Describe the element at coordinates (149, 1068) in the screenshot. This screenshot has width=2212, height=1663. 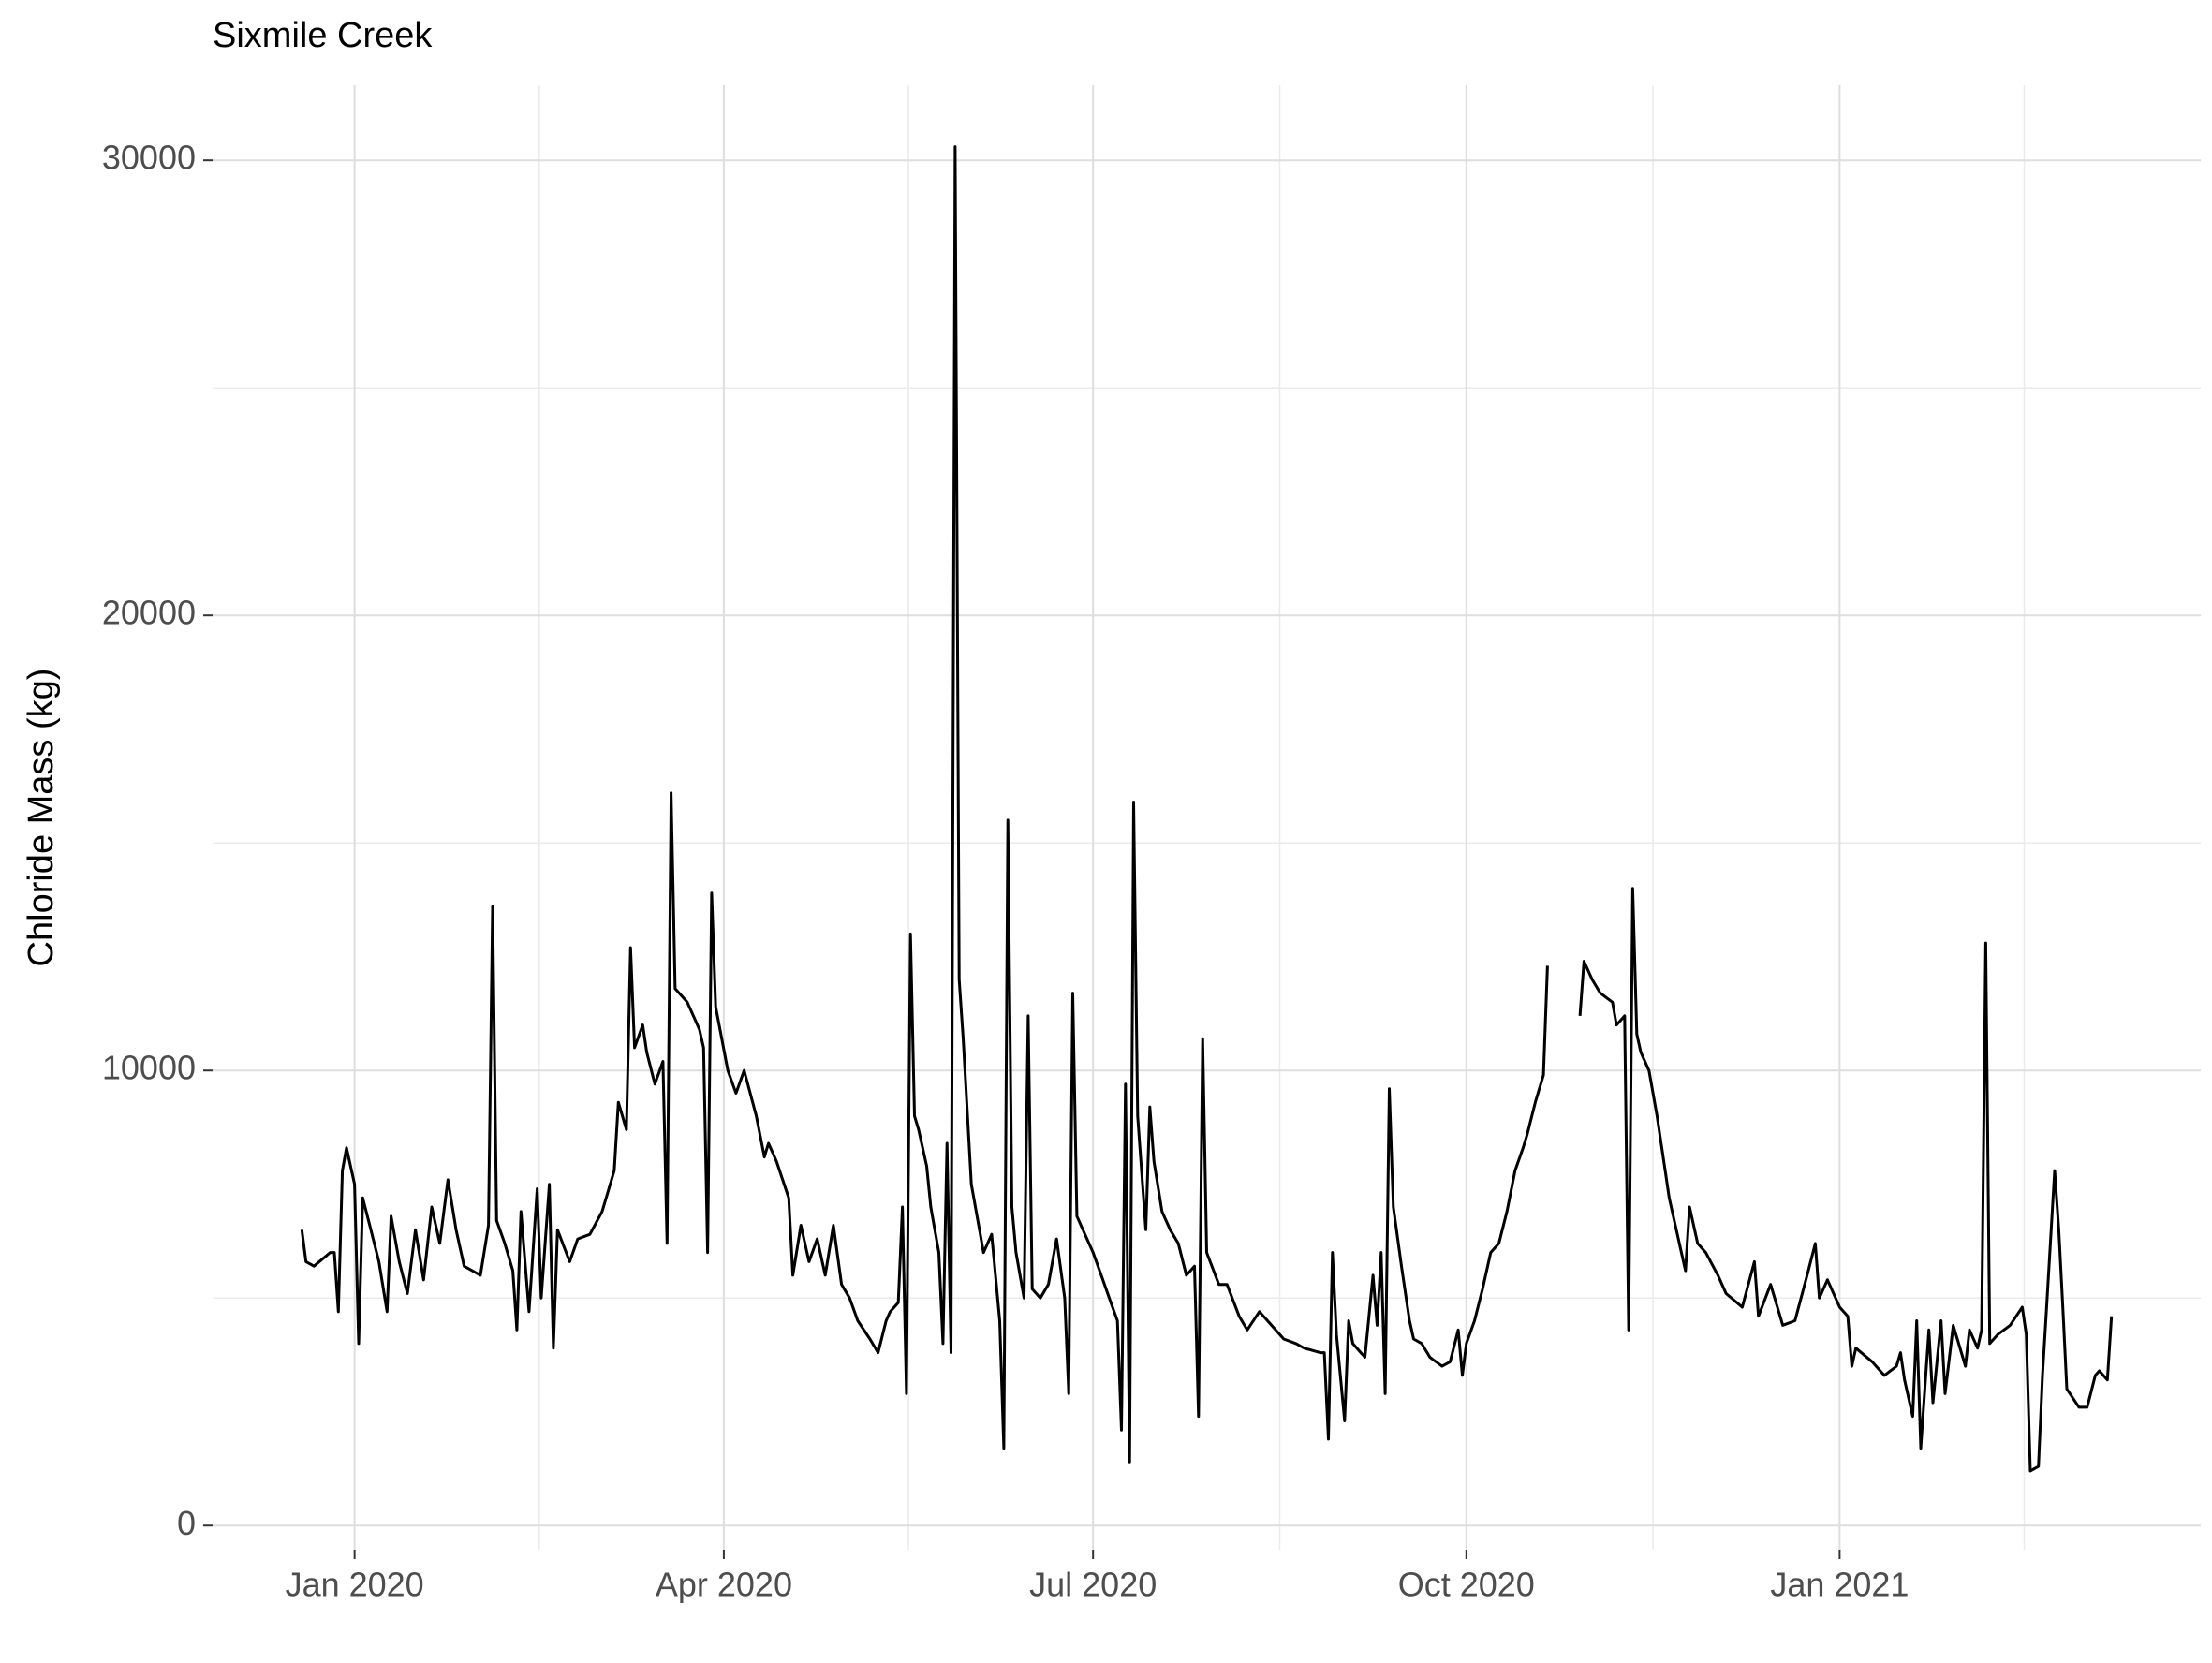
I see `y-tick-label: 10000` at that location.